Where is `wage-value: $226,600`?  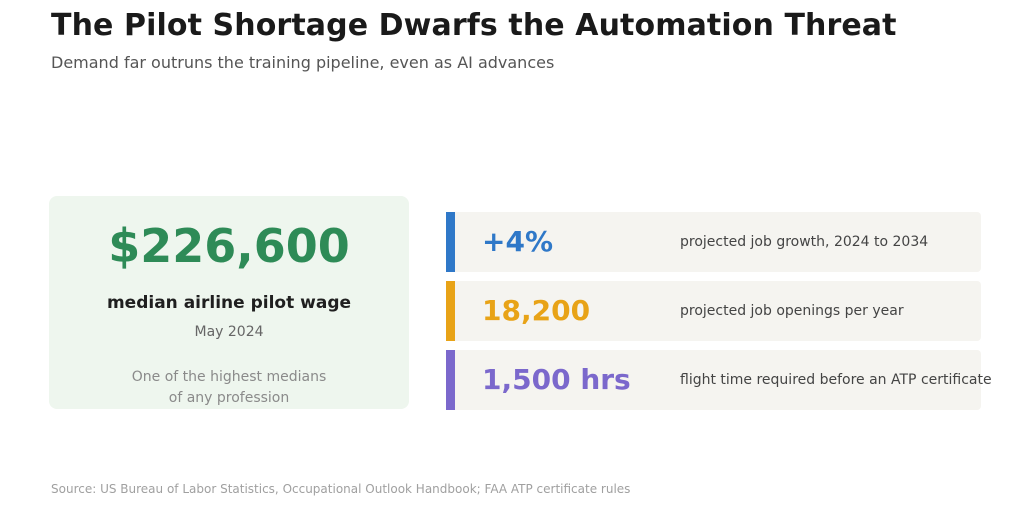
wage-value: $226,600 is located at coordinates (229, 246).